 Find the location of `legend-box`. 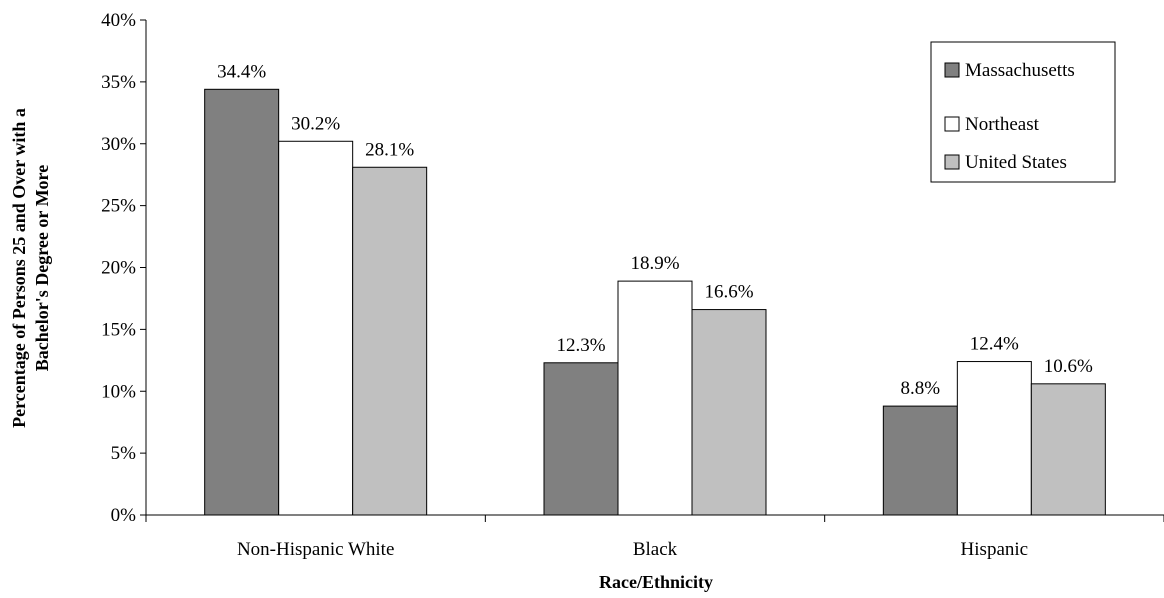

legend-box is located at coordinates (1023, 112).